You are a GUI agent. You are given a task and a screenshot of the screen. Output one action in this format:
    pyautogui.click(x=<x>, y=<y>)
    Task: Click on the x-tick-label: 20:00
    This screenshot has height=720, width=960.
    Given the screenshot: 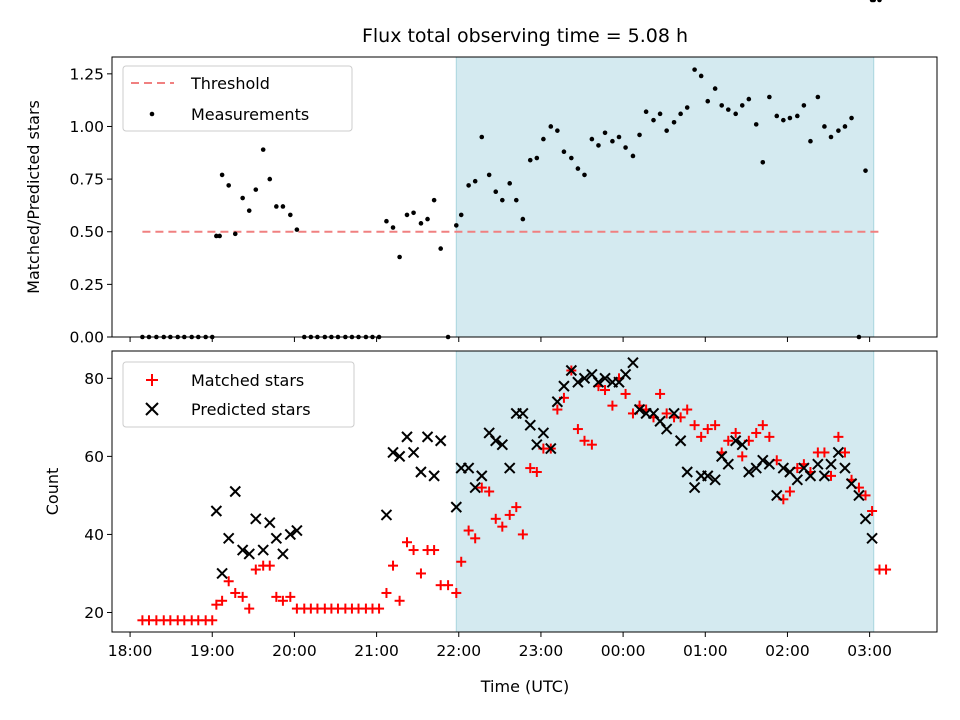 What is the action you would take?
    pyautogui.click(x=294, y=651)
    